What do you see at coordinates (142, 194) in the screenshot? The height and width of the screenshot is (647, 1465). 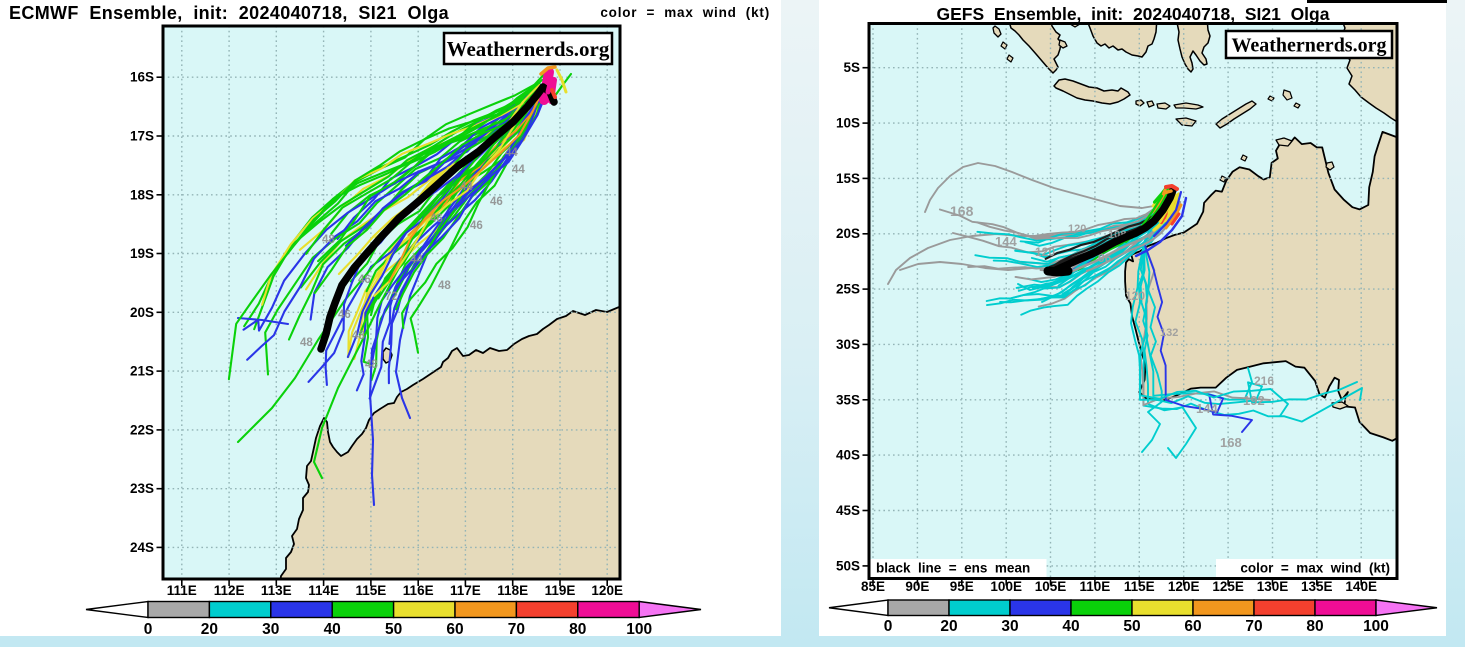 I see `svg-text: 18S` at bounding box center [142, 194].